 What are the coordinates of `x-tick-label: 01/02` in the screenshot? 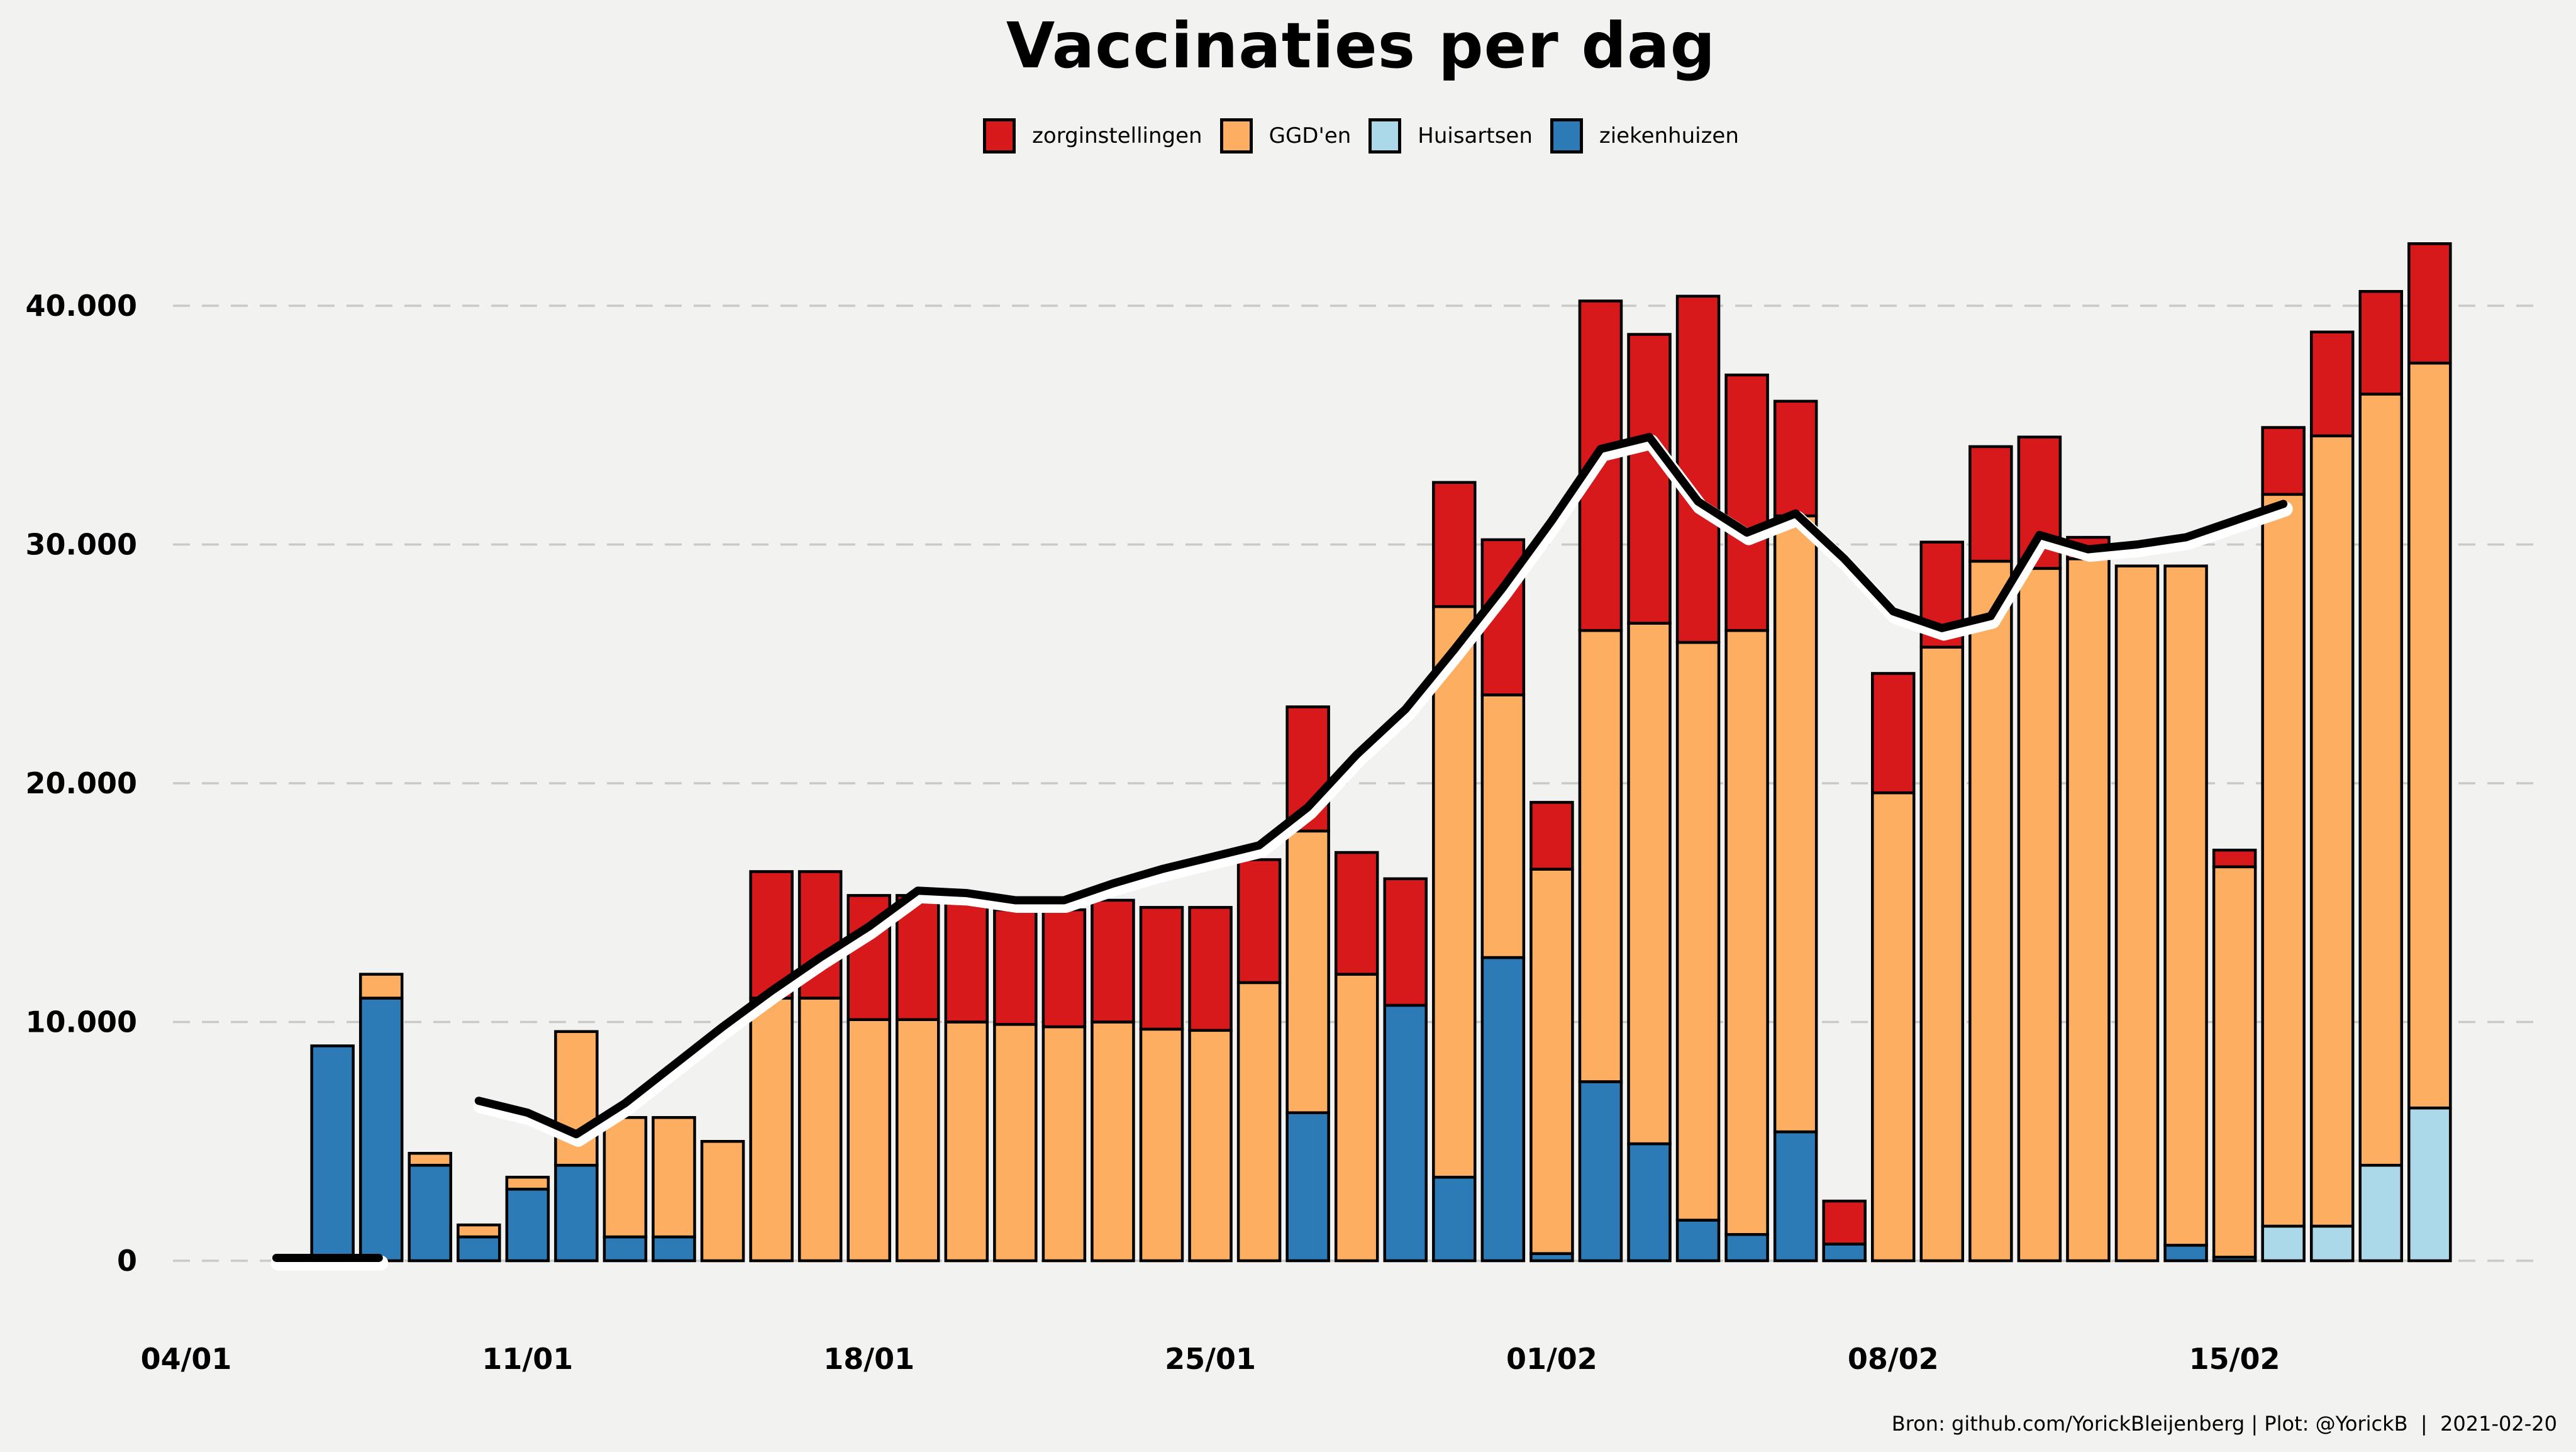 It's located at (1551, 1359).